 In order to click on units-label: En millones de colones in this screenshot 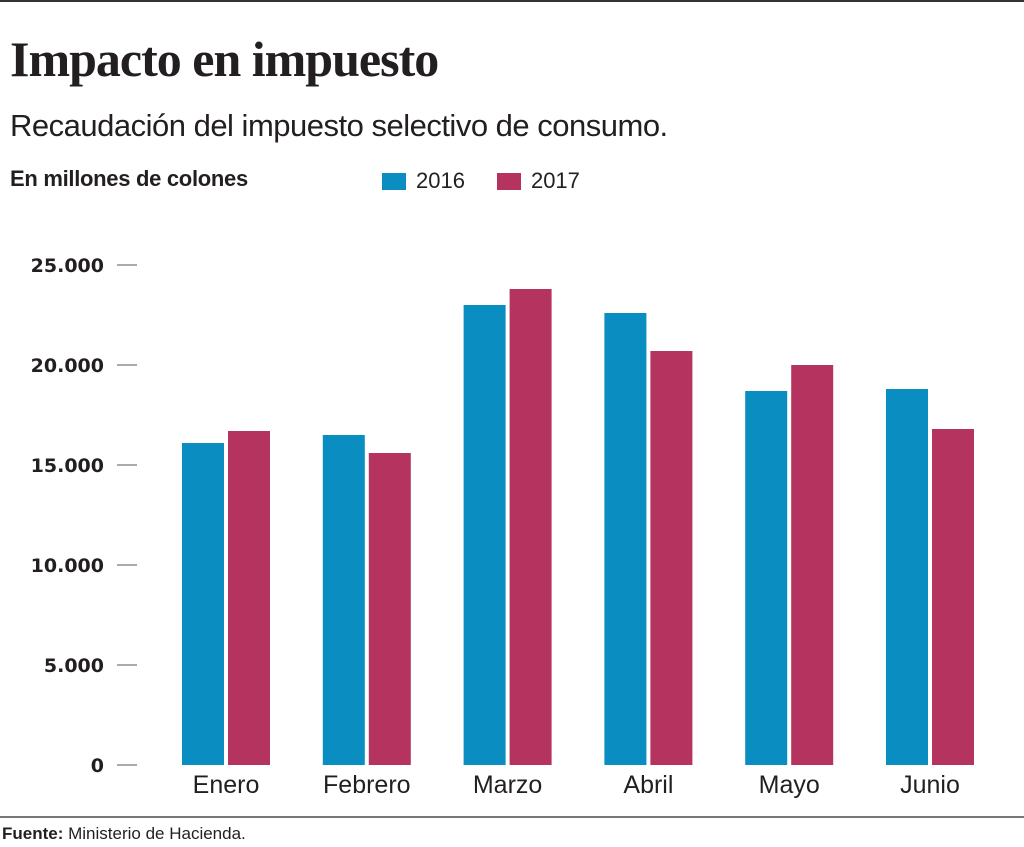, I will do `click(129, 178)`.